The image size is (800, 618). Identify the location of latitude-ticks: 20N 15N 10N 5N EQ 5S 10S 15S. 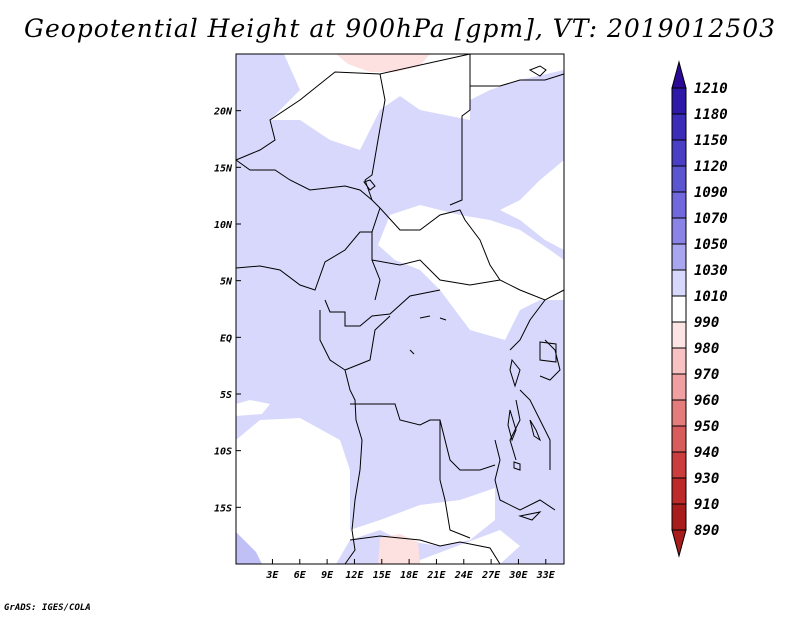
(227, 310).